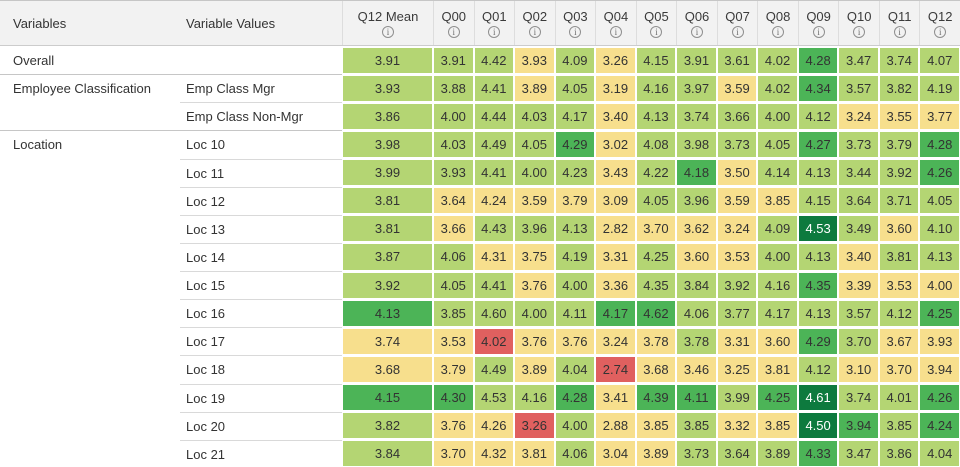  I want to click on heatmap-cell: 3.64, so click(858, 201).